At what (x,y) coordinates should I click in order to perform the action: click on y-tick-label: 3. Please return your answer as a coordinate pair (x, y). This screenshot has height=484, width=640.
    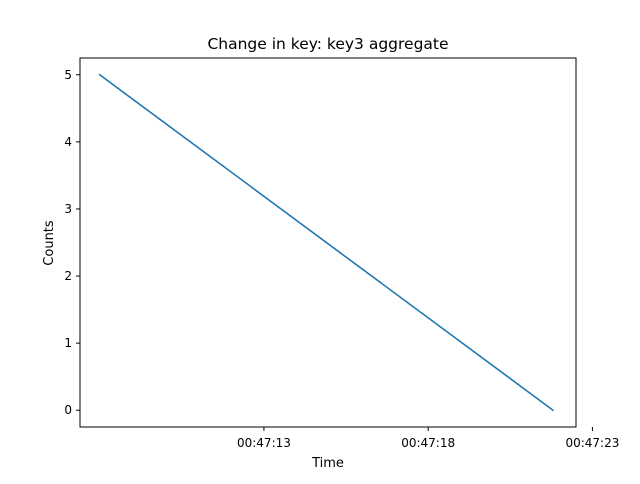
    Looking at the image, I should click on (68, 209).